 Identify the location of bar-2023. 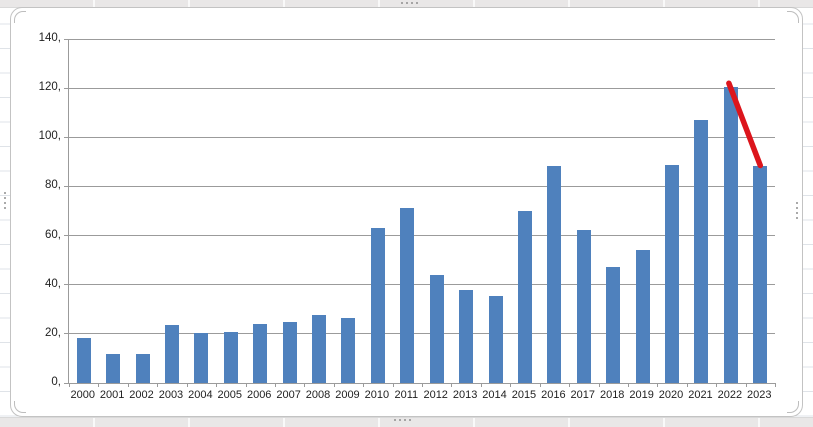
(760, 274).